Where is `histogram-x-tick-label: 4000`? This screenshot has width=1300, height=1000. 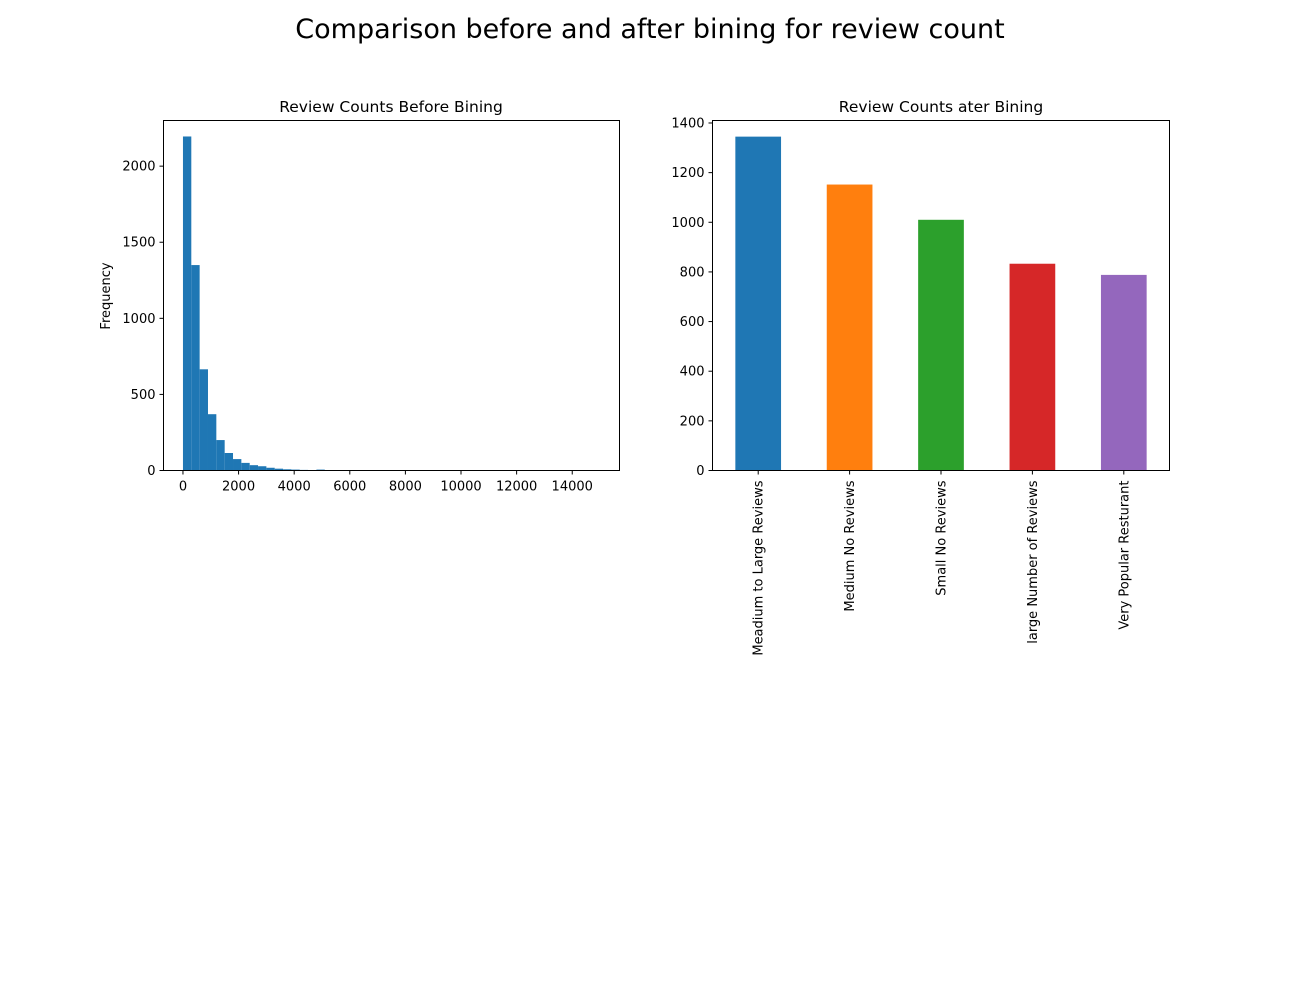
histogram-x-tick-label: 4000 is located at coordinates (294, 487).